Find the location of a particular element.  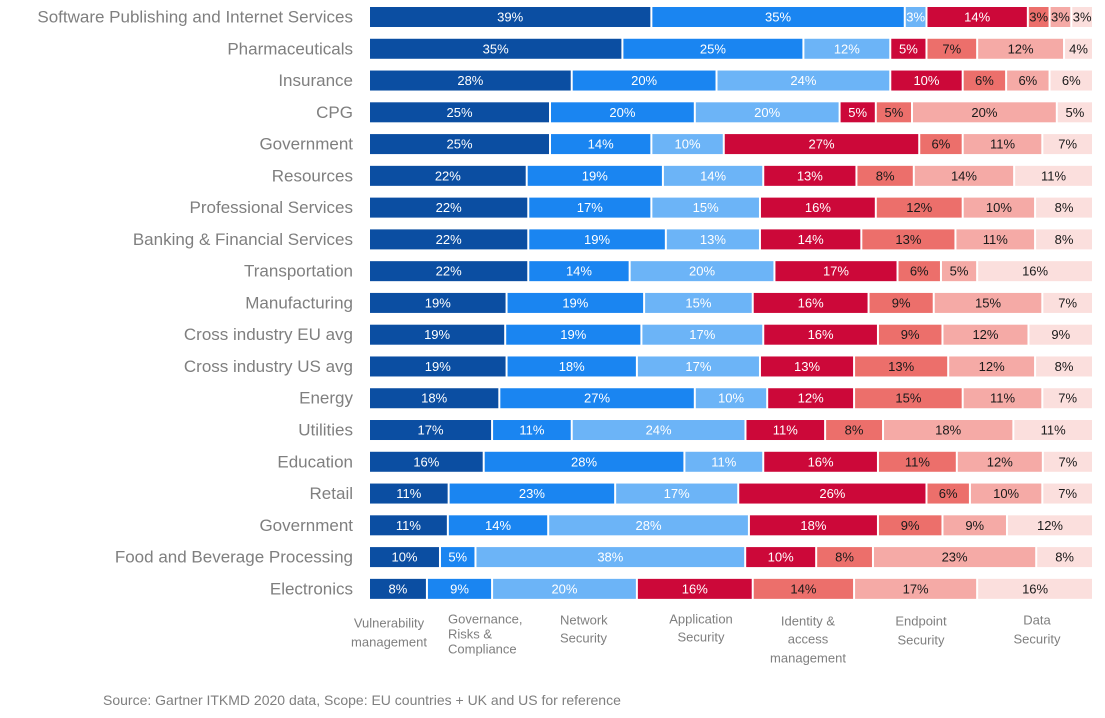

data-label: 28% is located at coordinates (649, 525).